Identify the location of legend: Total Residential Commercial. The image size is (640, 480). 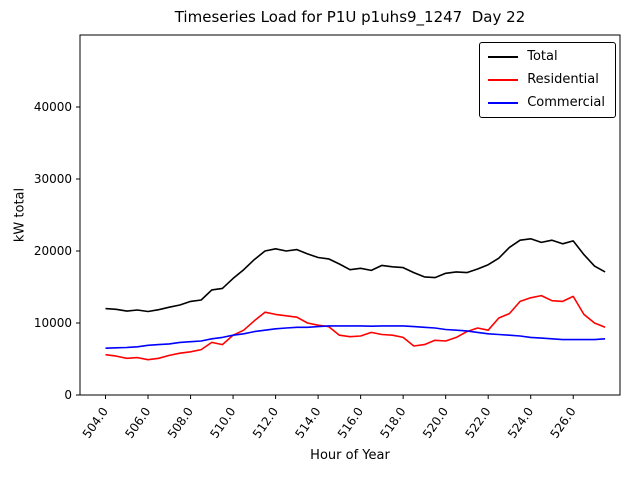
(547, 80).